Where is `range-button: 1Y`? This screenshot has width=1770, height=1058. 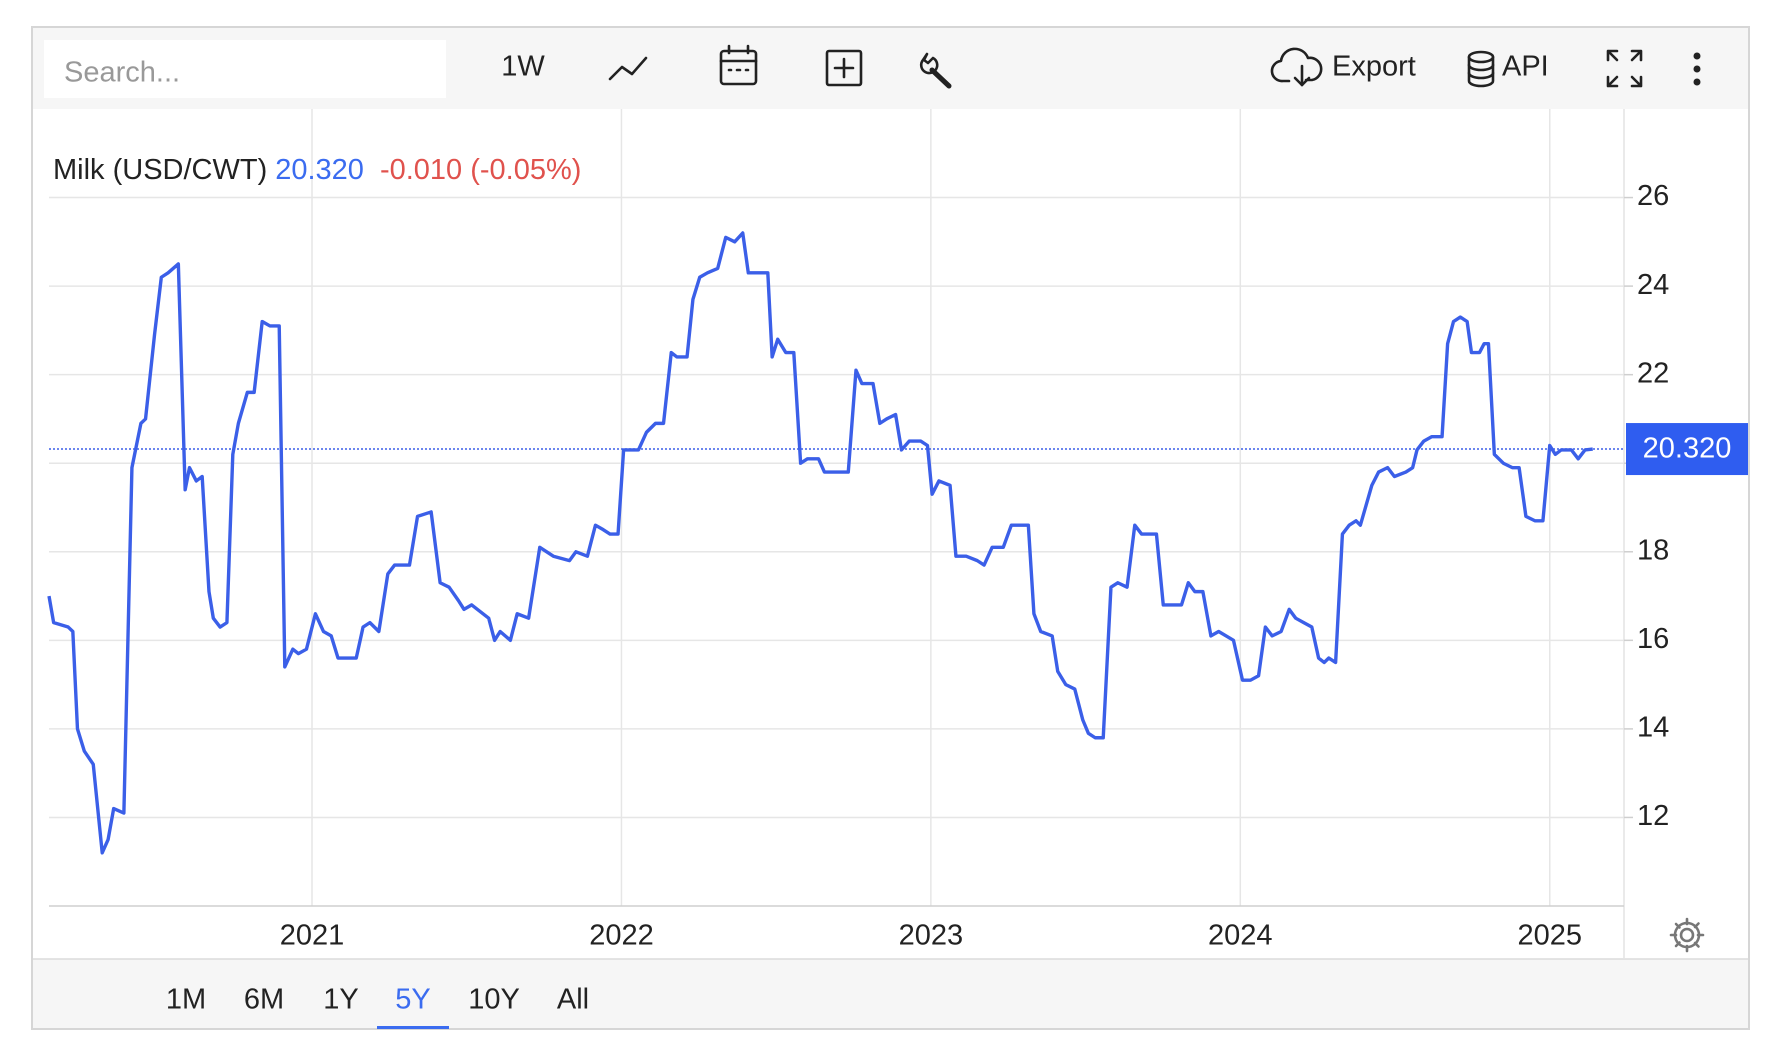 range-button: 1Y is located at coordinates (340, 1000).